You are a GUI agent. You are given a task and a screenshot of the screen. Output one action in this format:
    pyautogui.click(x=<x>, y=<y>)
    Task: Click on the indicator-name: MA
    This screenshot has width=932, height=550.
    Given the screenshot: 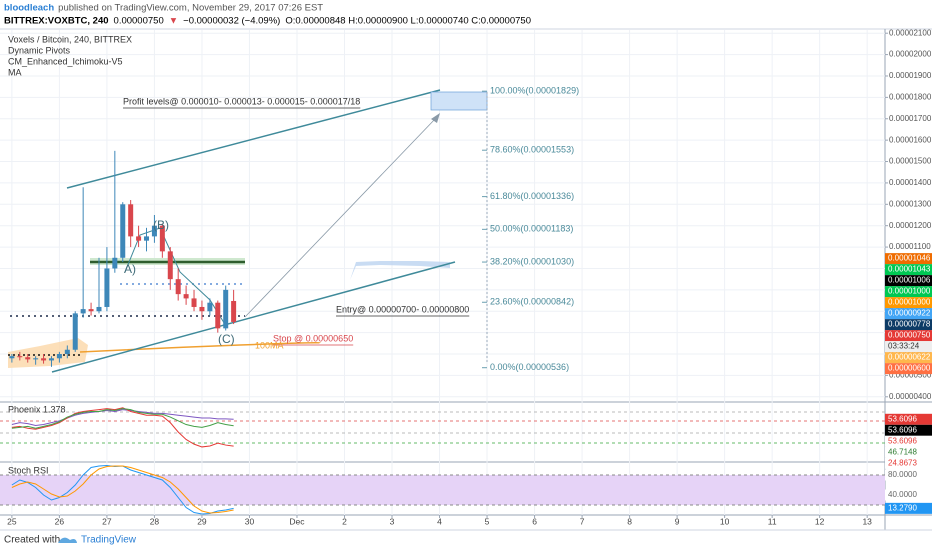 What is the action you would take?
    pyautogui.click(x=15, y=72)
    